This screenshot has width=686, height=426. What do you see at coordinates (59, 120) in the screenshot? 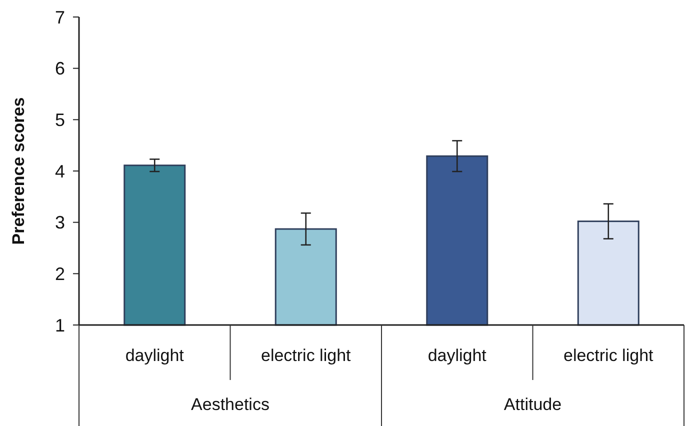
I see `y-tick-label: 5` at bounding box center [59, 120].